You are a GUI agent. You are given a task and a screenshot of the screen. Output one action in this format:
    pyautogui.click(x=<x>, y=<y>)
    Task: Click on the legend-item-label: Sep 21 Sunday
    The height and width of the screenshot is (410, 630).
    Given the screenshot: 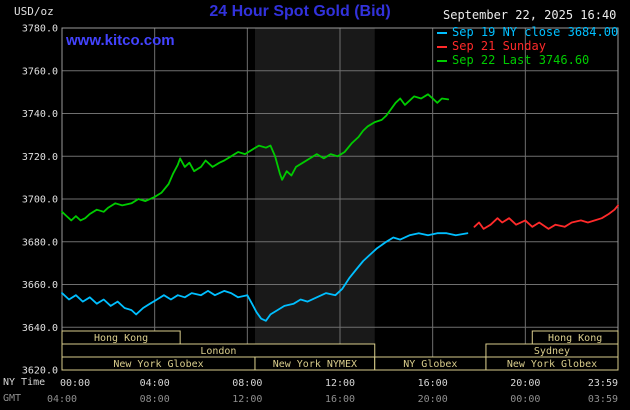 What is the action you would take?
    pyautogui.click(x=499, y=46)
    